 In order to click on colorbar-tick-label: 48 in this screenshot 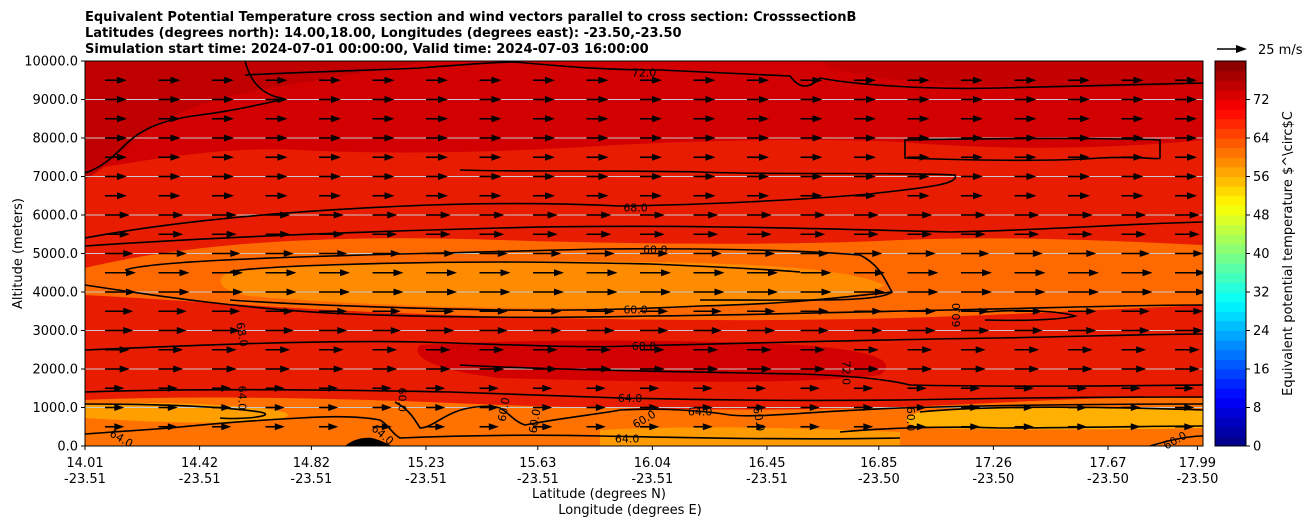, I will do `click(1261, 216)`.